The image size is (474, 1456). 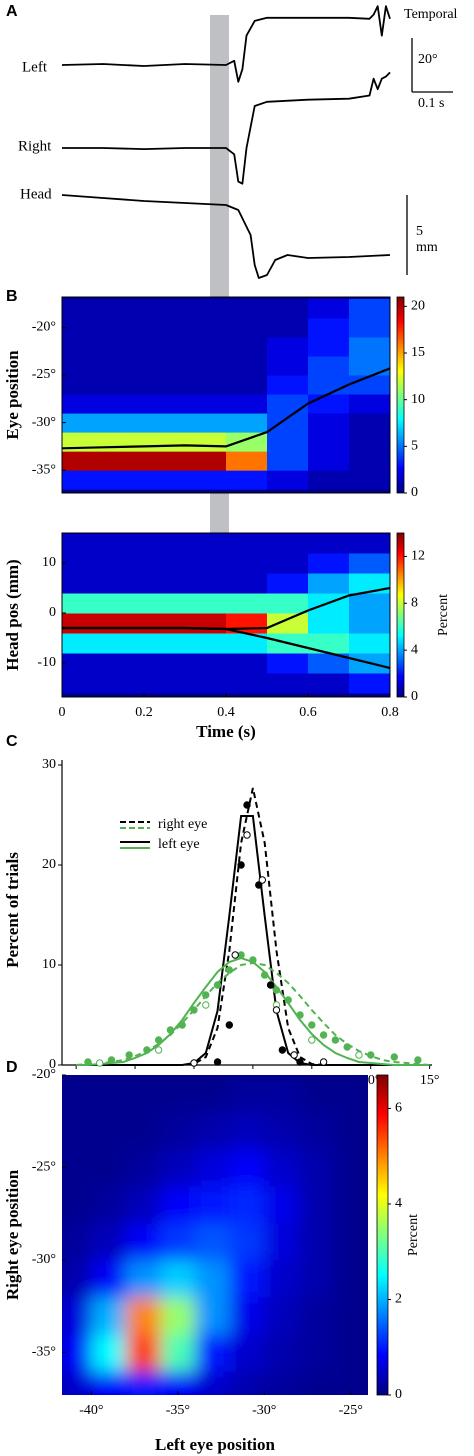 I want to click on colorbar-tick-label: 8, so click(x=414, y=603).